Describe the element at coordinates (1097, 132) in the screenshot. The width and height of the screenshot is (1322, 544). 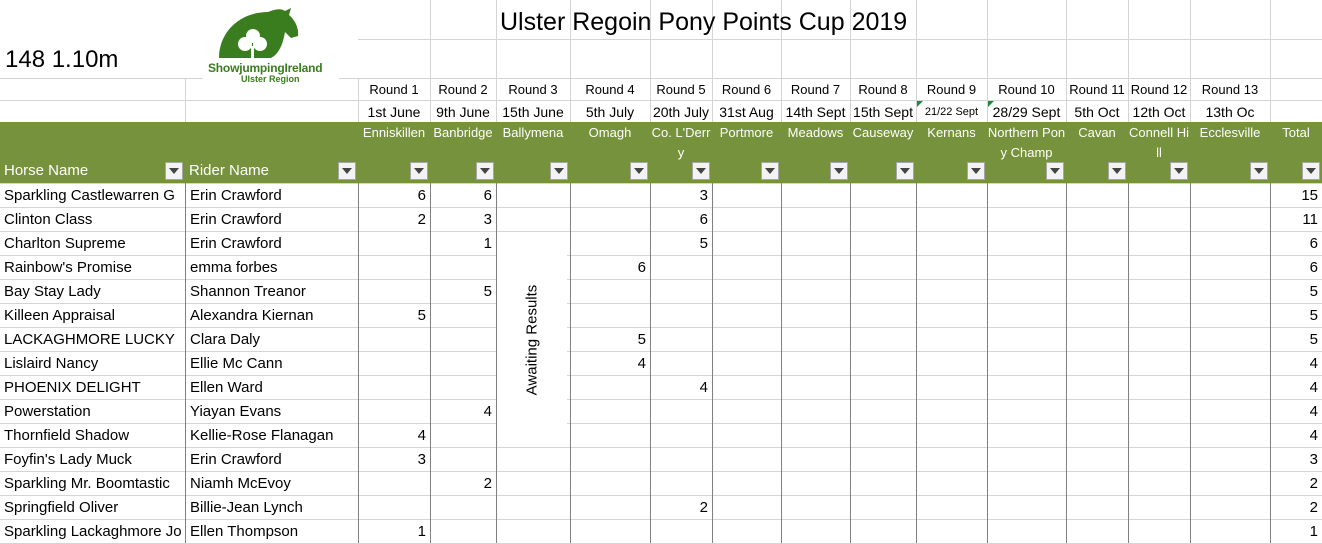
I see `venue-header: Cavan` at that location.